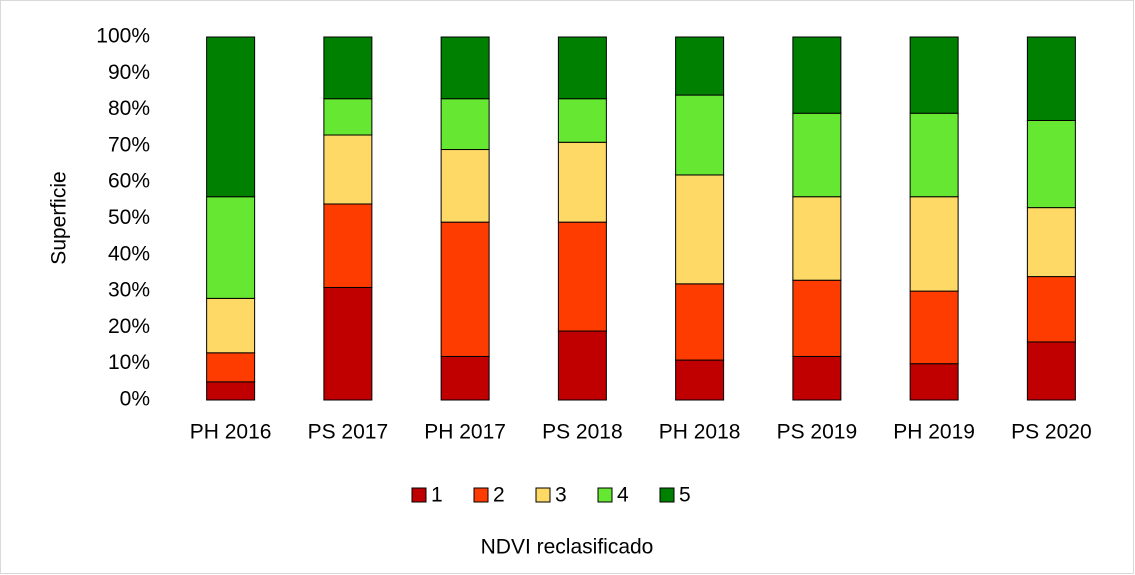 The height and width of the screenshot is (575, 1135). What do you see at coordinates (129, 290) in the screenshot?
I see `y-tick-label: 30%` at bounding box center [129, 290].